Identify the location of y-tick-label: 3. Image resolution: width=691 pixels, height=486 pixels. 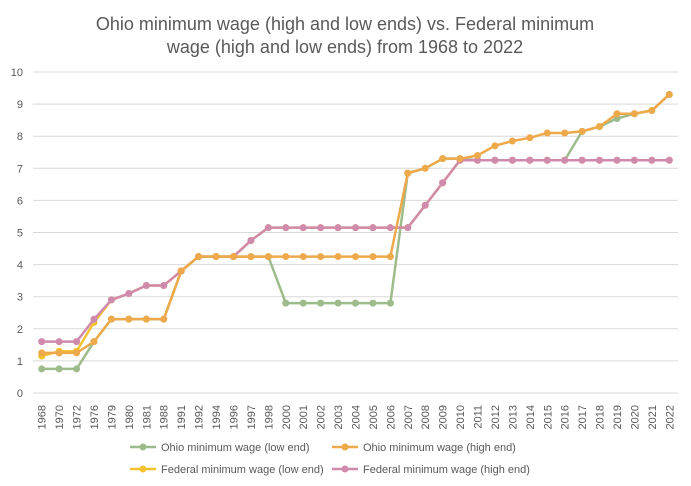
(20, 298).